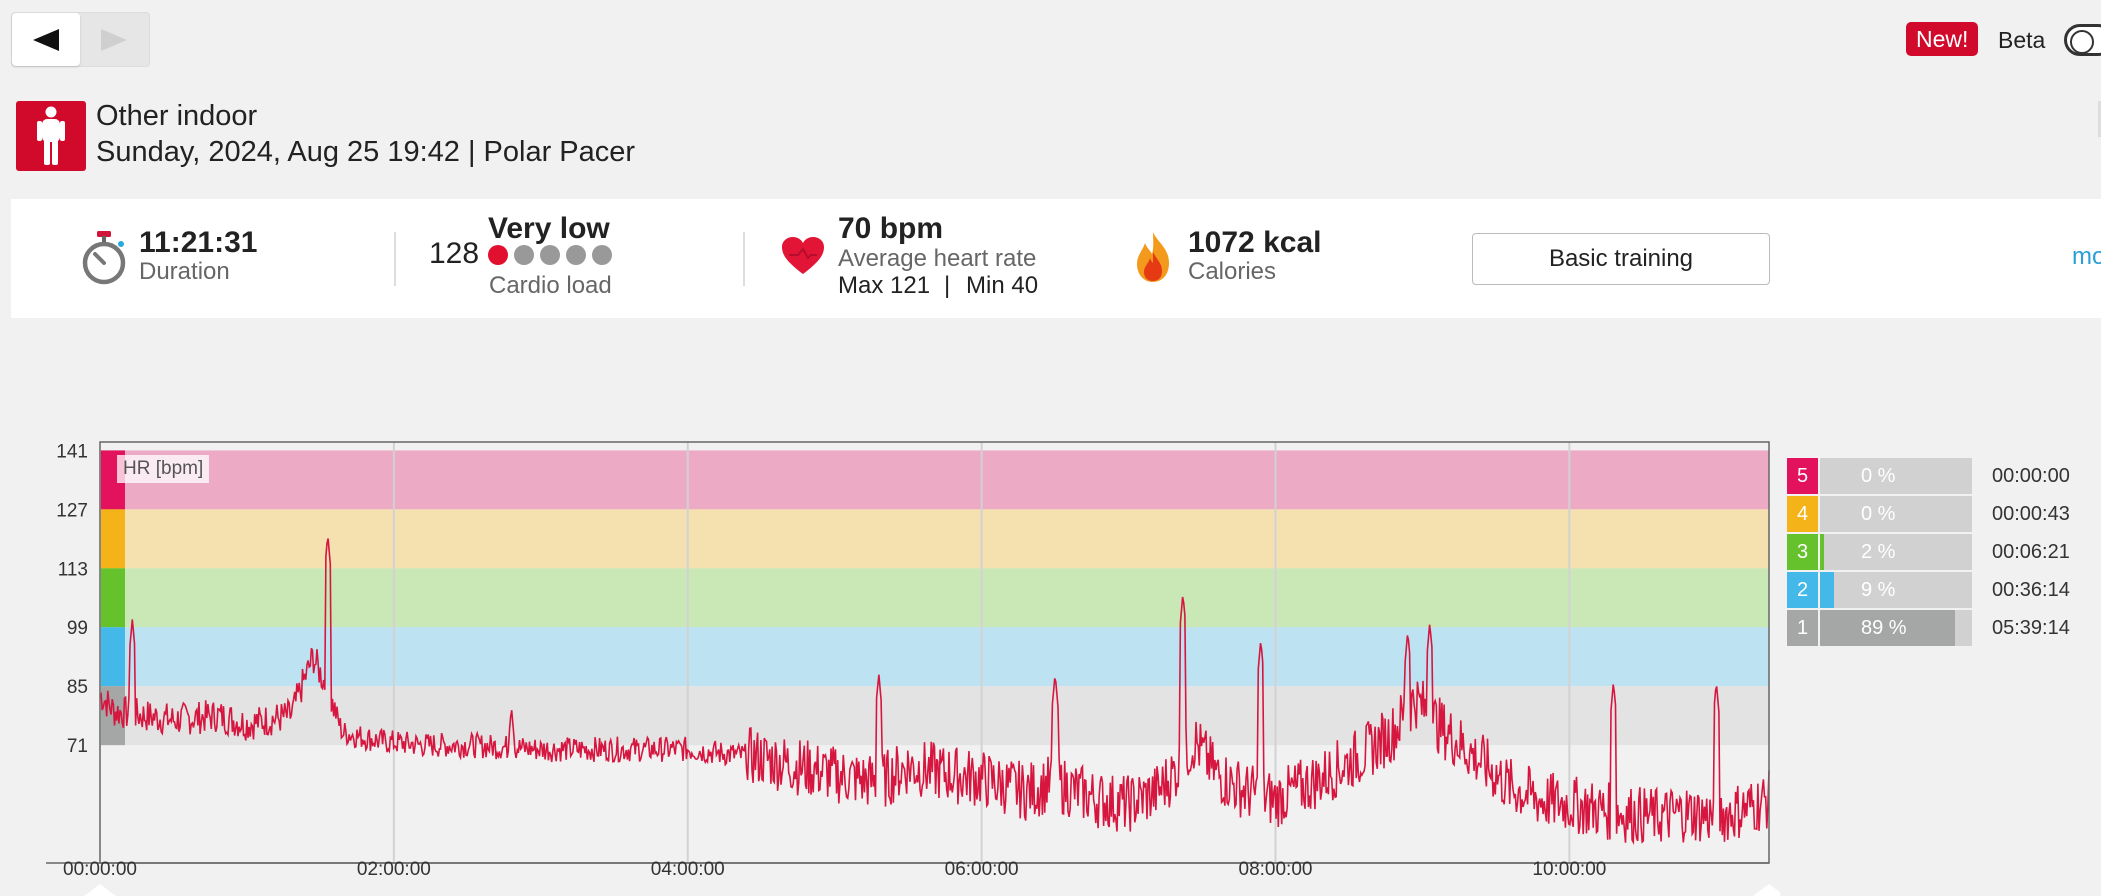 The image size is (2101, 896). I want to click on zone-time: 00:06:21, so click(2031, 551).